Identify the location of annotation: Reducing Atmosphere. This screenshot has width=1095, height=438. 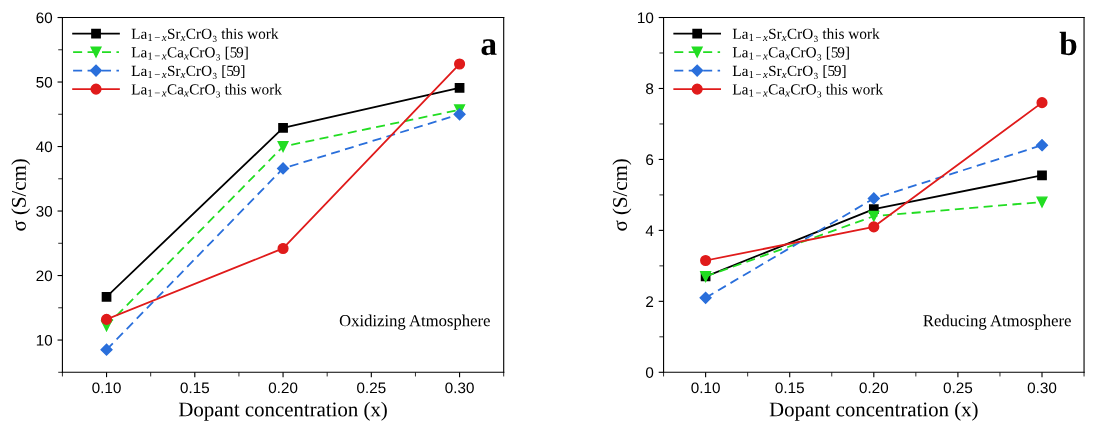
(997, 322).